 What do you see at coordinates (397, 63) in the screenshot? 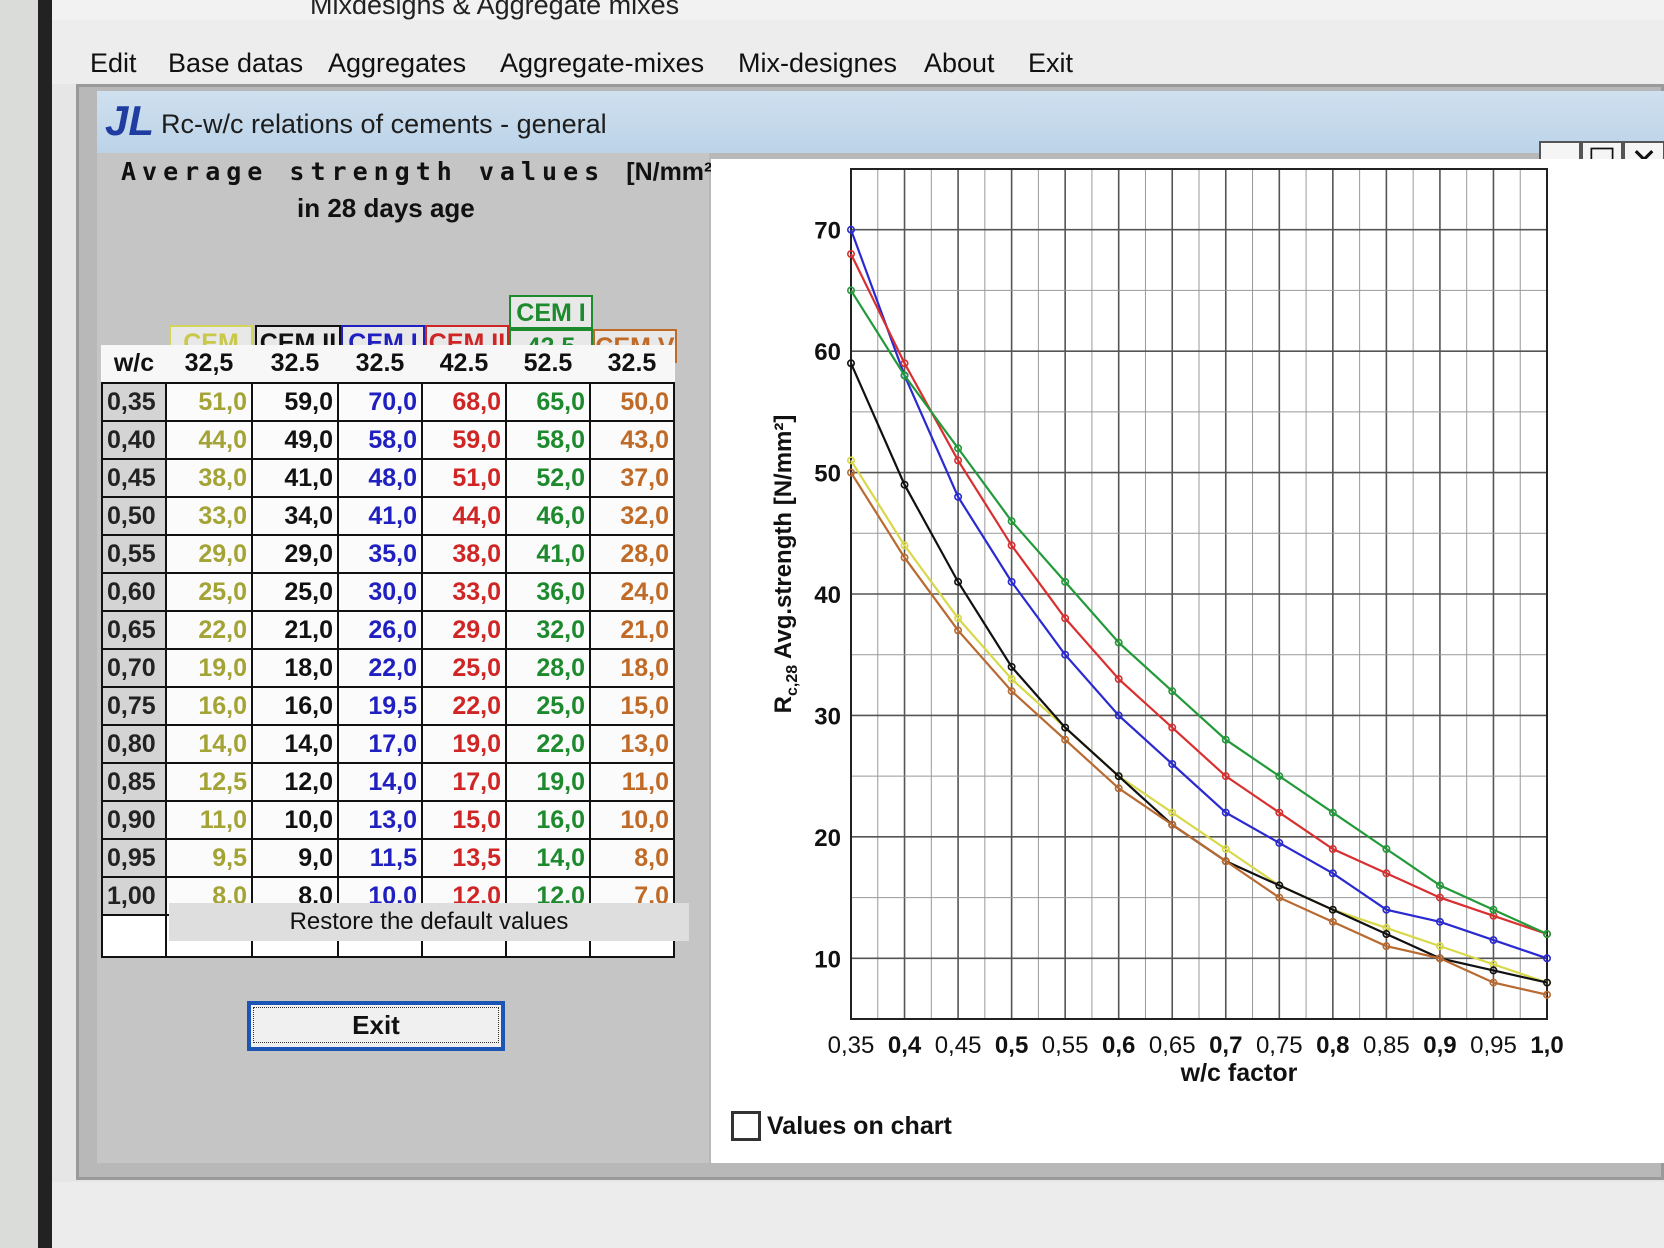
I see `menu-aggregates: Aggregates` at bounding box center [397, 63].